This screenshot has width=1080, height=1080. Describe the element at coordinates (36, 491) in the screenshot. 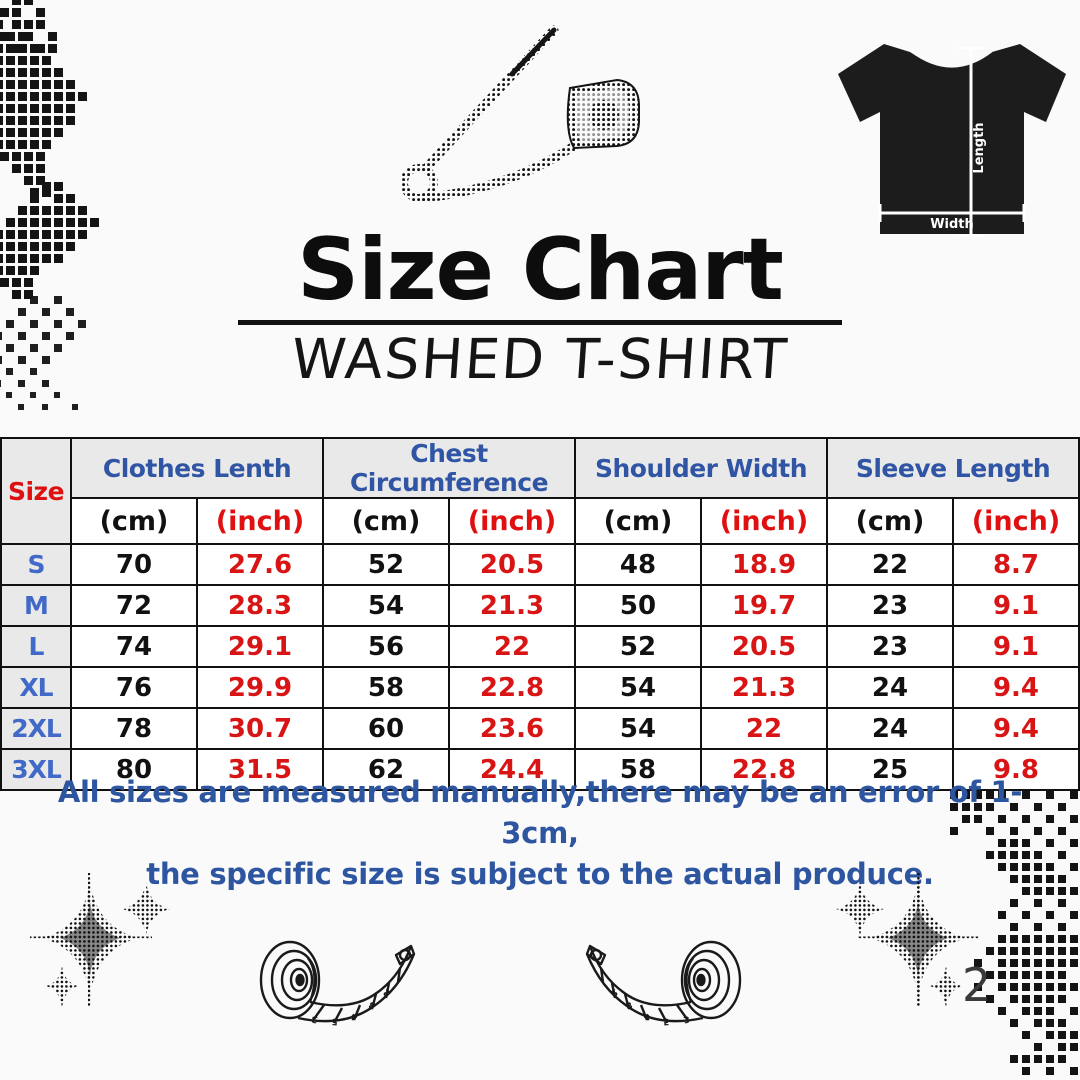

I see `table-header-size: Size` at that location.